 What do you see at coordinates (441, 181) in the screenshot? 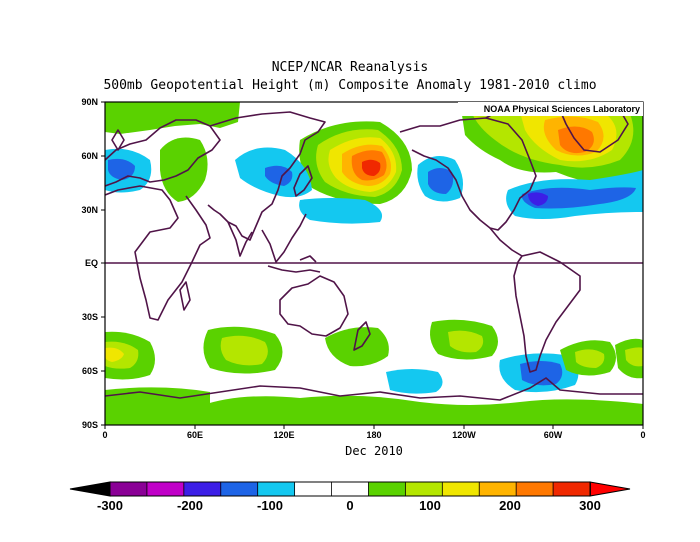
I see `anomaly-gulf-alaska-blue` at bounding box center [441, 181].